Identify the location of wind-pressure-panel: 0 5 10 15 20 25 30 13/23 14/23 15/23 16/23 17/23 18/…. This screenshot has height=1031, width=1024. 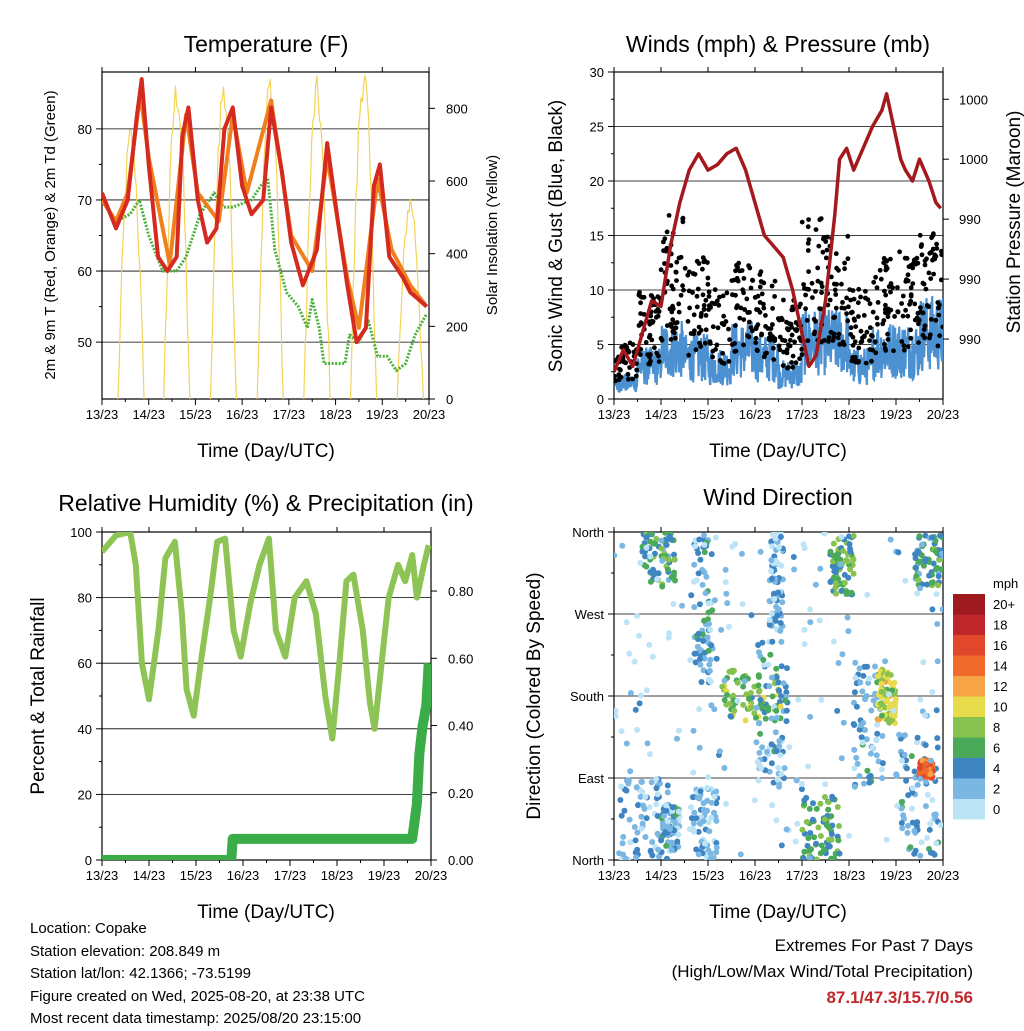
(789, 243).